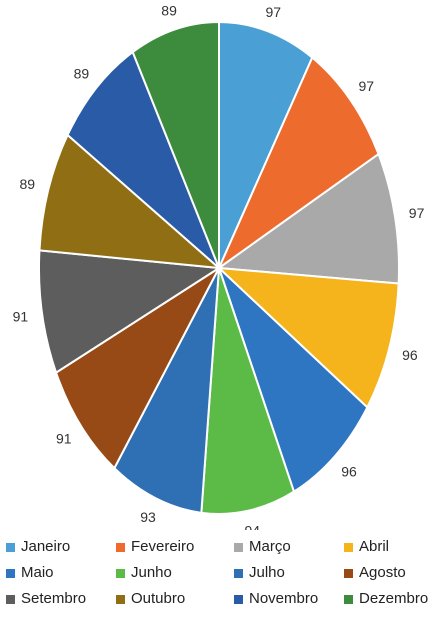 Image resolution: width=433 pixels, height=628 pixels. What do you see at coordinates (367, 86) in the screenshot?
I see `data-label-fevereiro: 97` at bounding box center [367, 86].